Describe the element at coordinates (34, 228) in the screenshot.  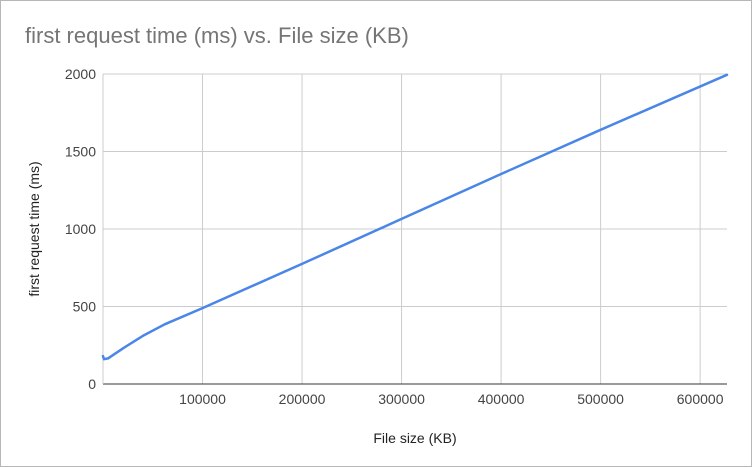
I see `y-axis-label: first request time (ms)` at that location.